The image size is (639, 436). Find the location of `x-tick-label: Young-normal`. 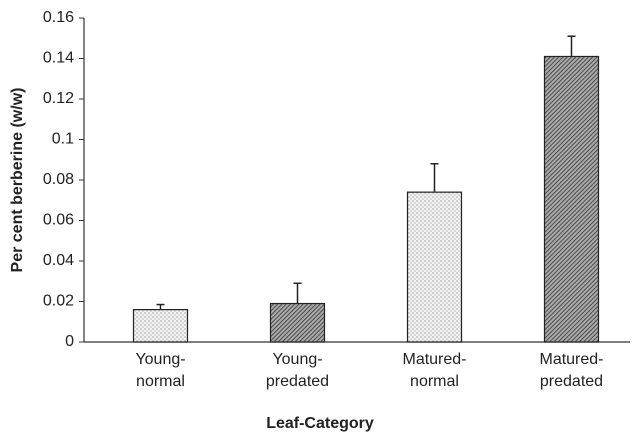

x-tick-label: Young-normal is located at coordinates (160, 370).